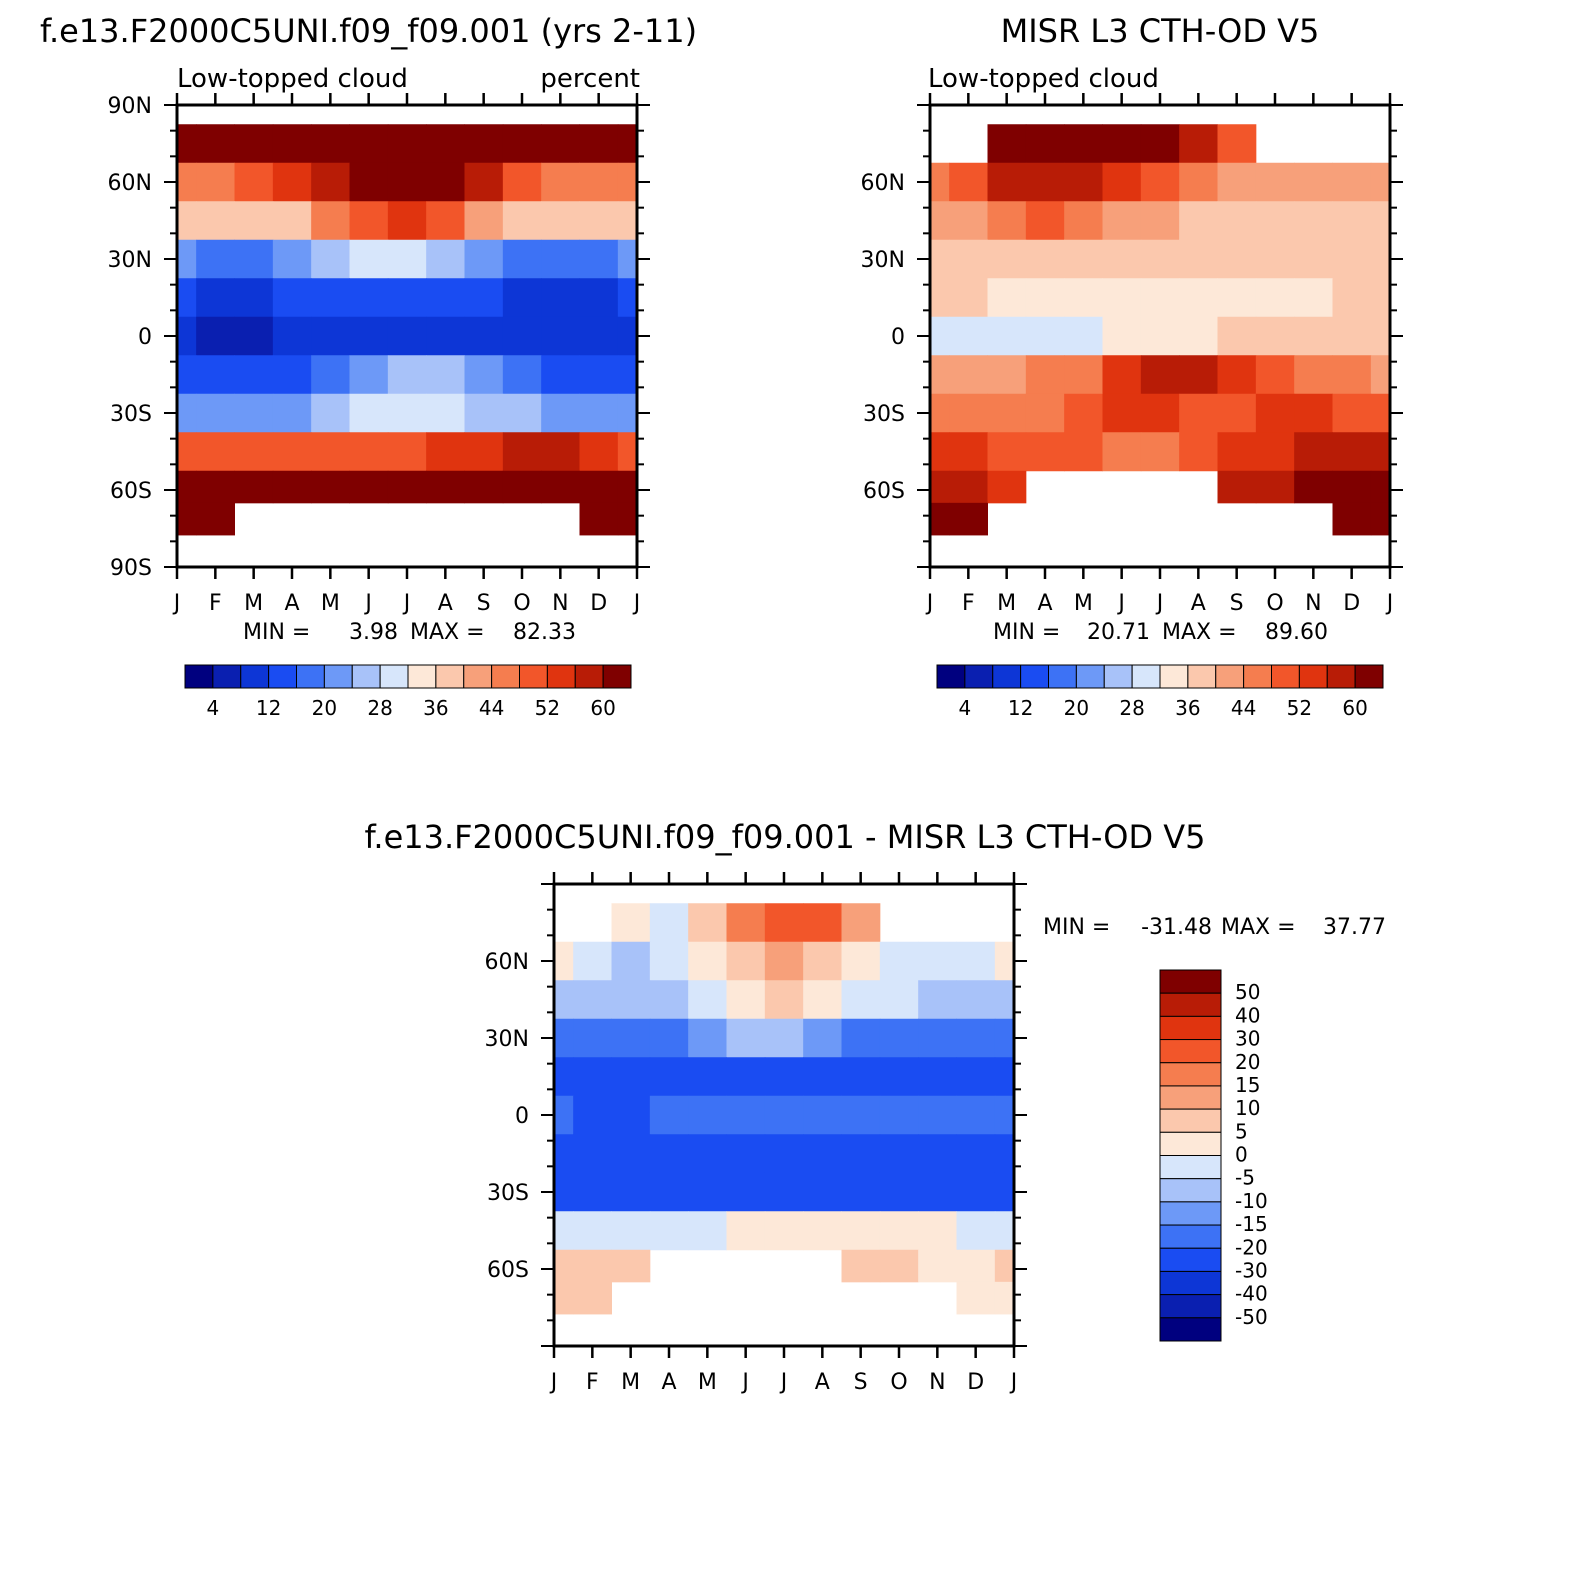  Describe the element at coordinates (408, 692) in the screenshot. I see `colorbar: 4 12 20 28 36 44 52 60` at that location.